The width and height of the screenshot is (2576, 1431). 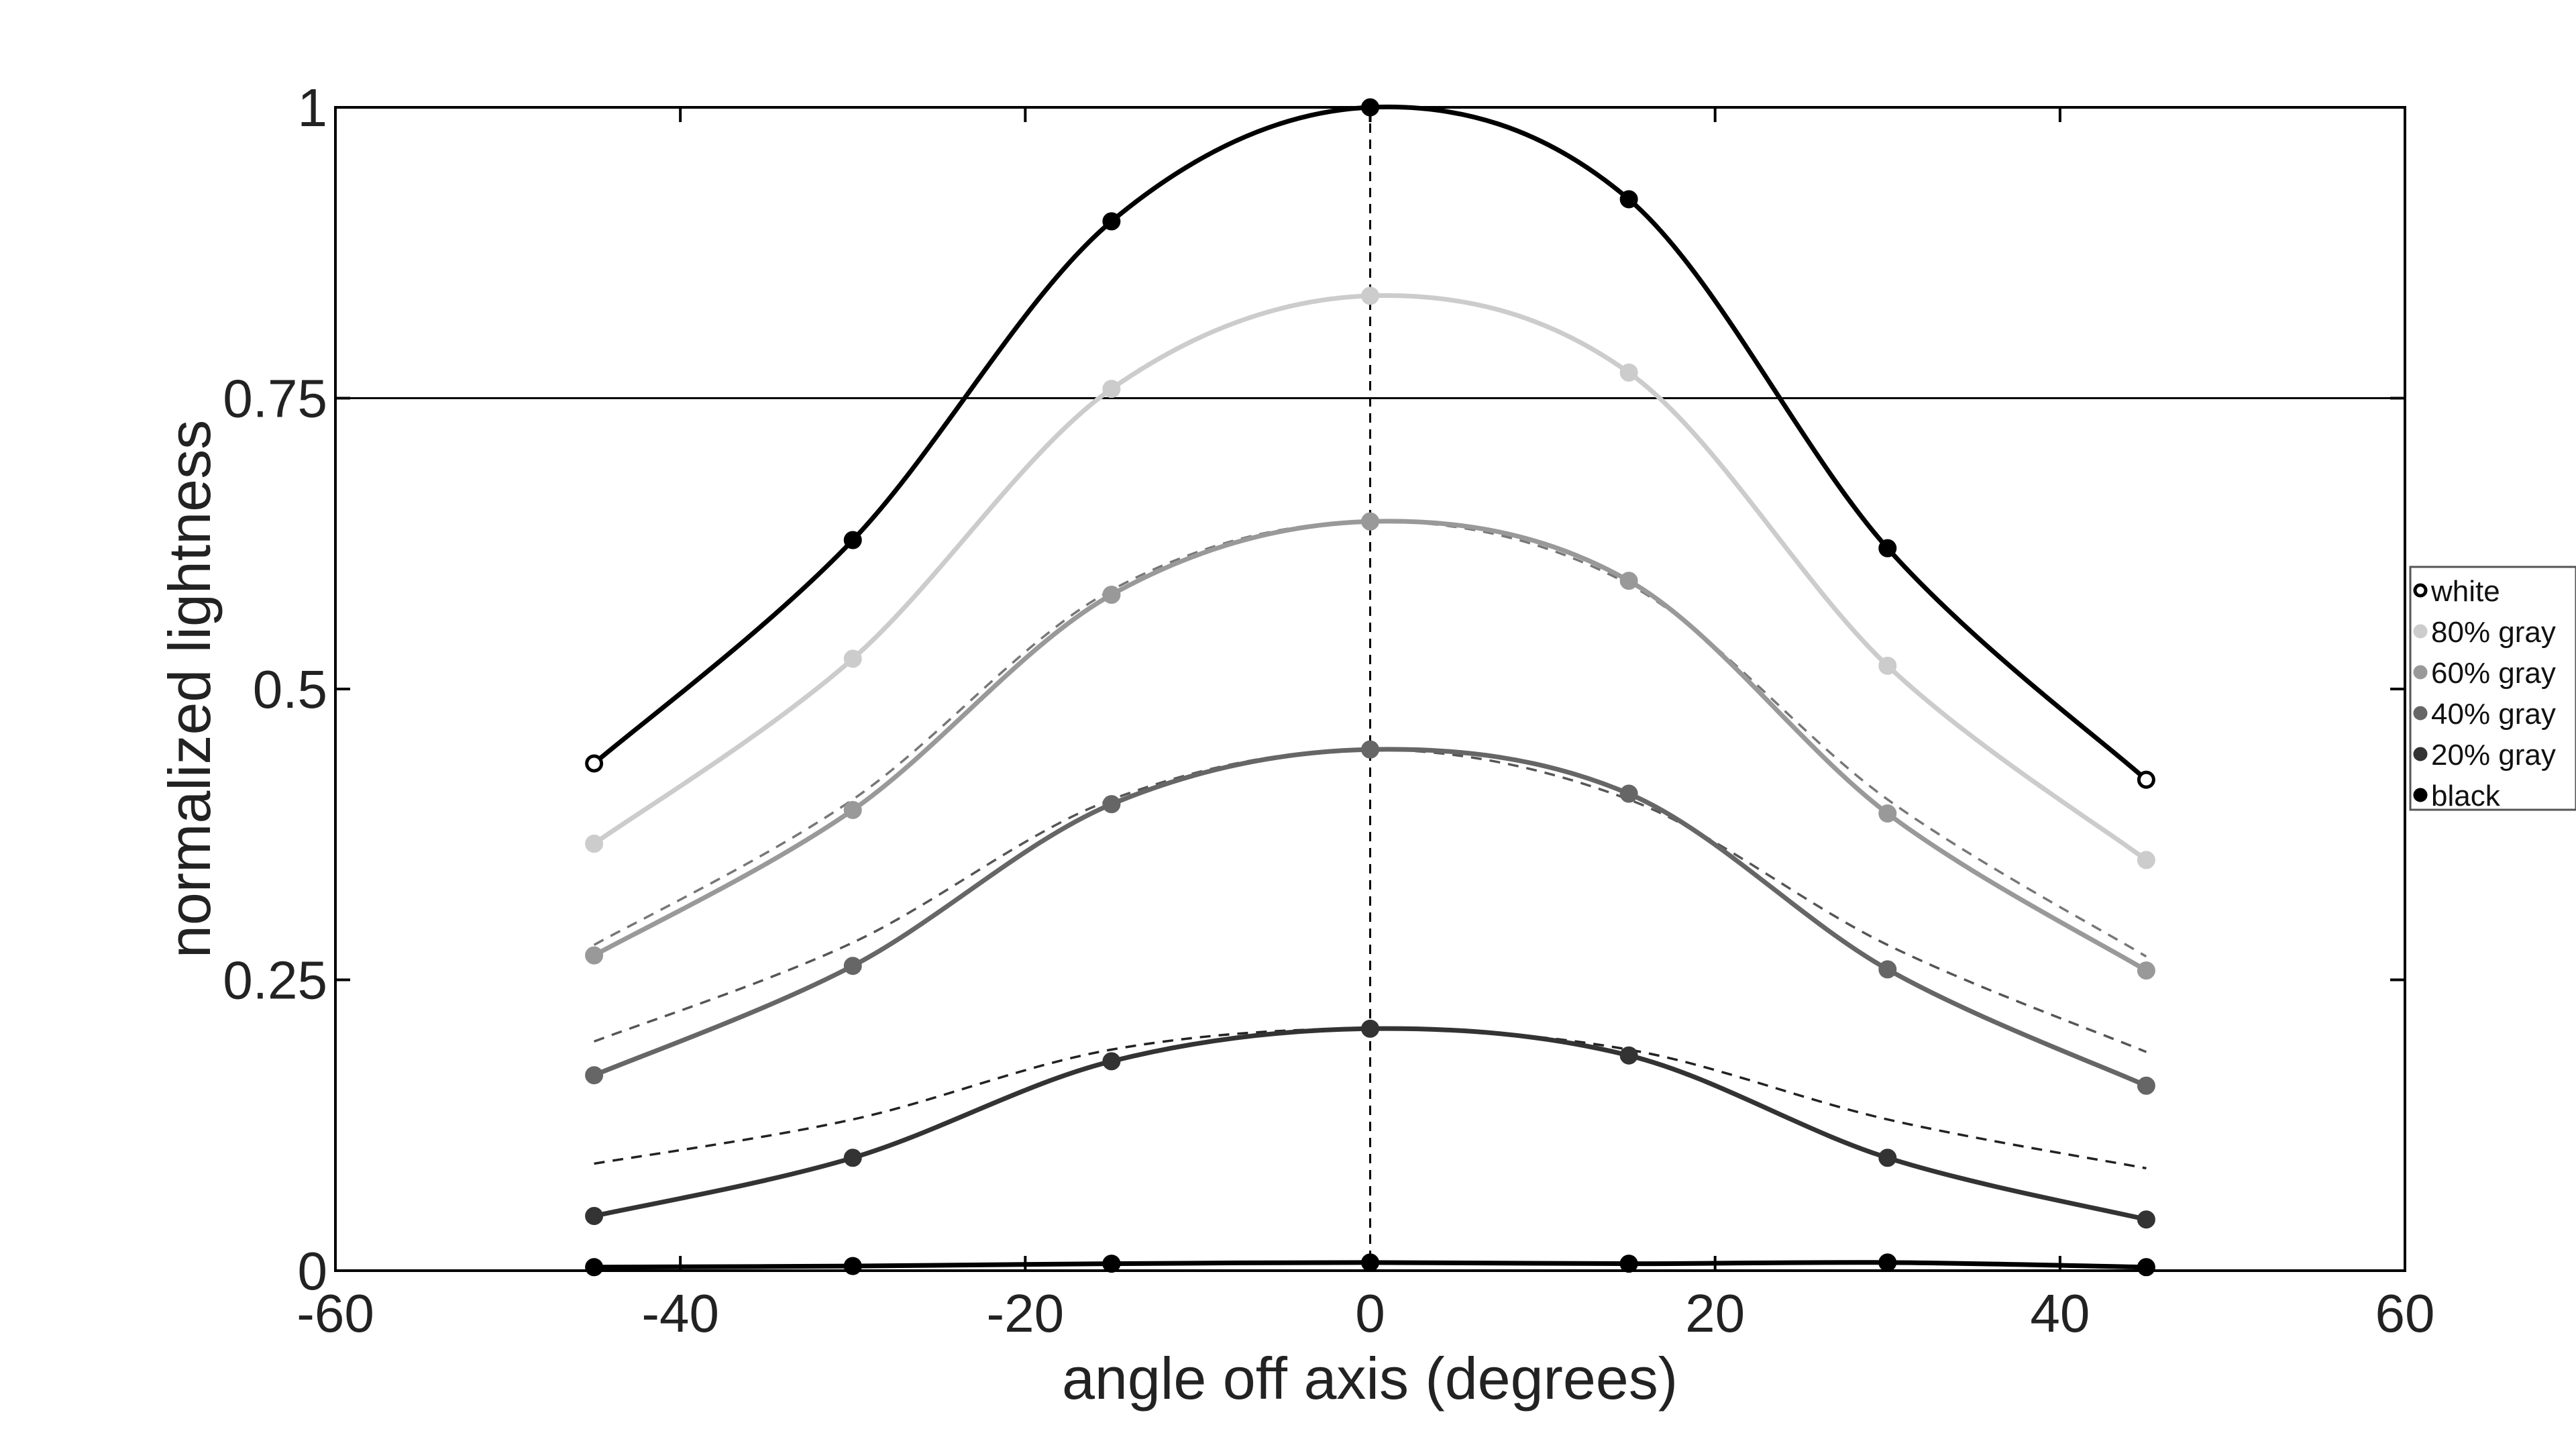 I want to click on y-tick-label: 0.75, so click(x=275, y=399).